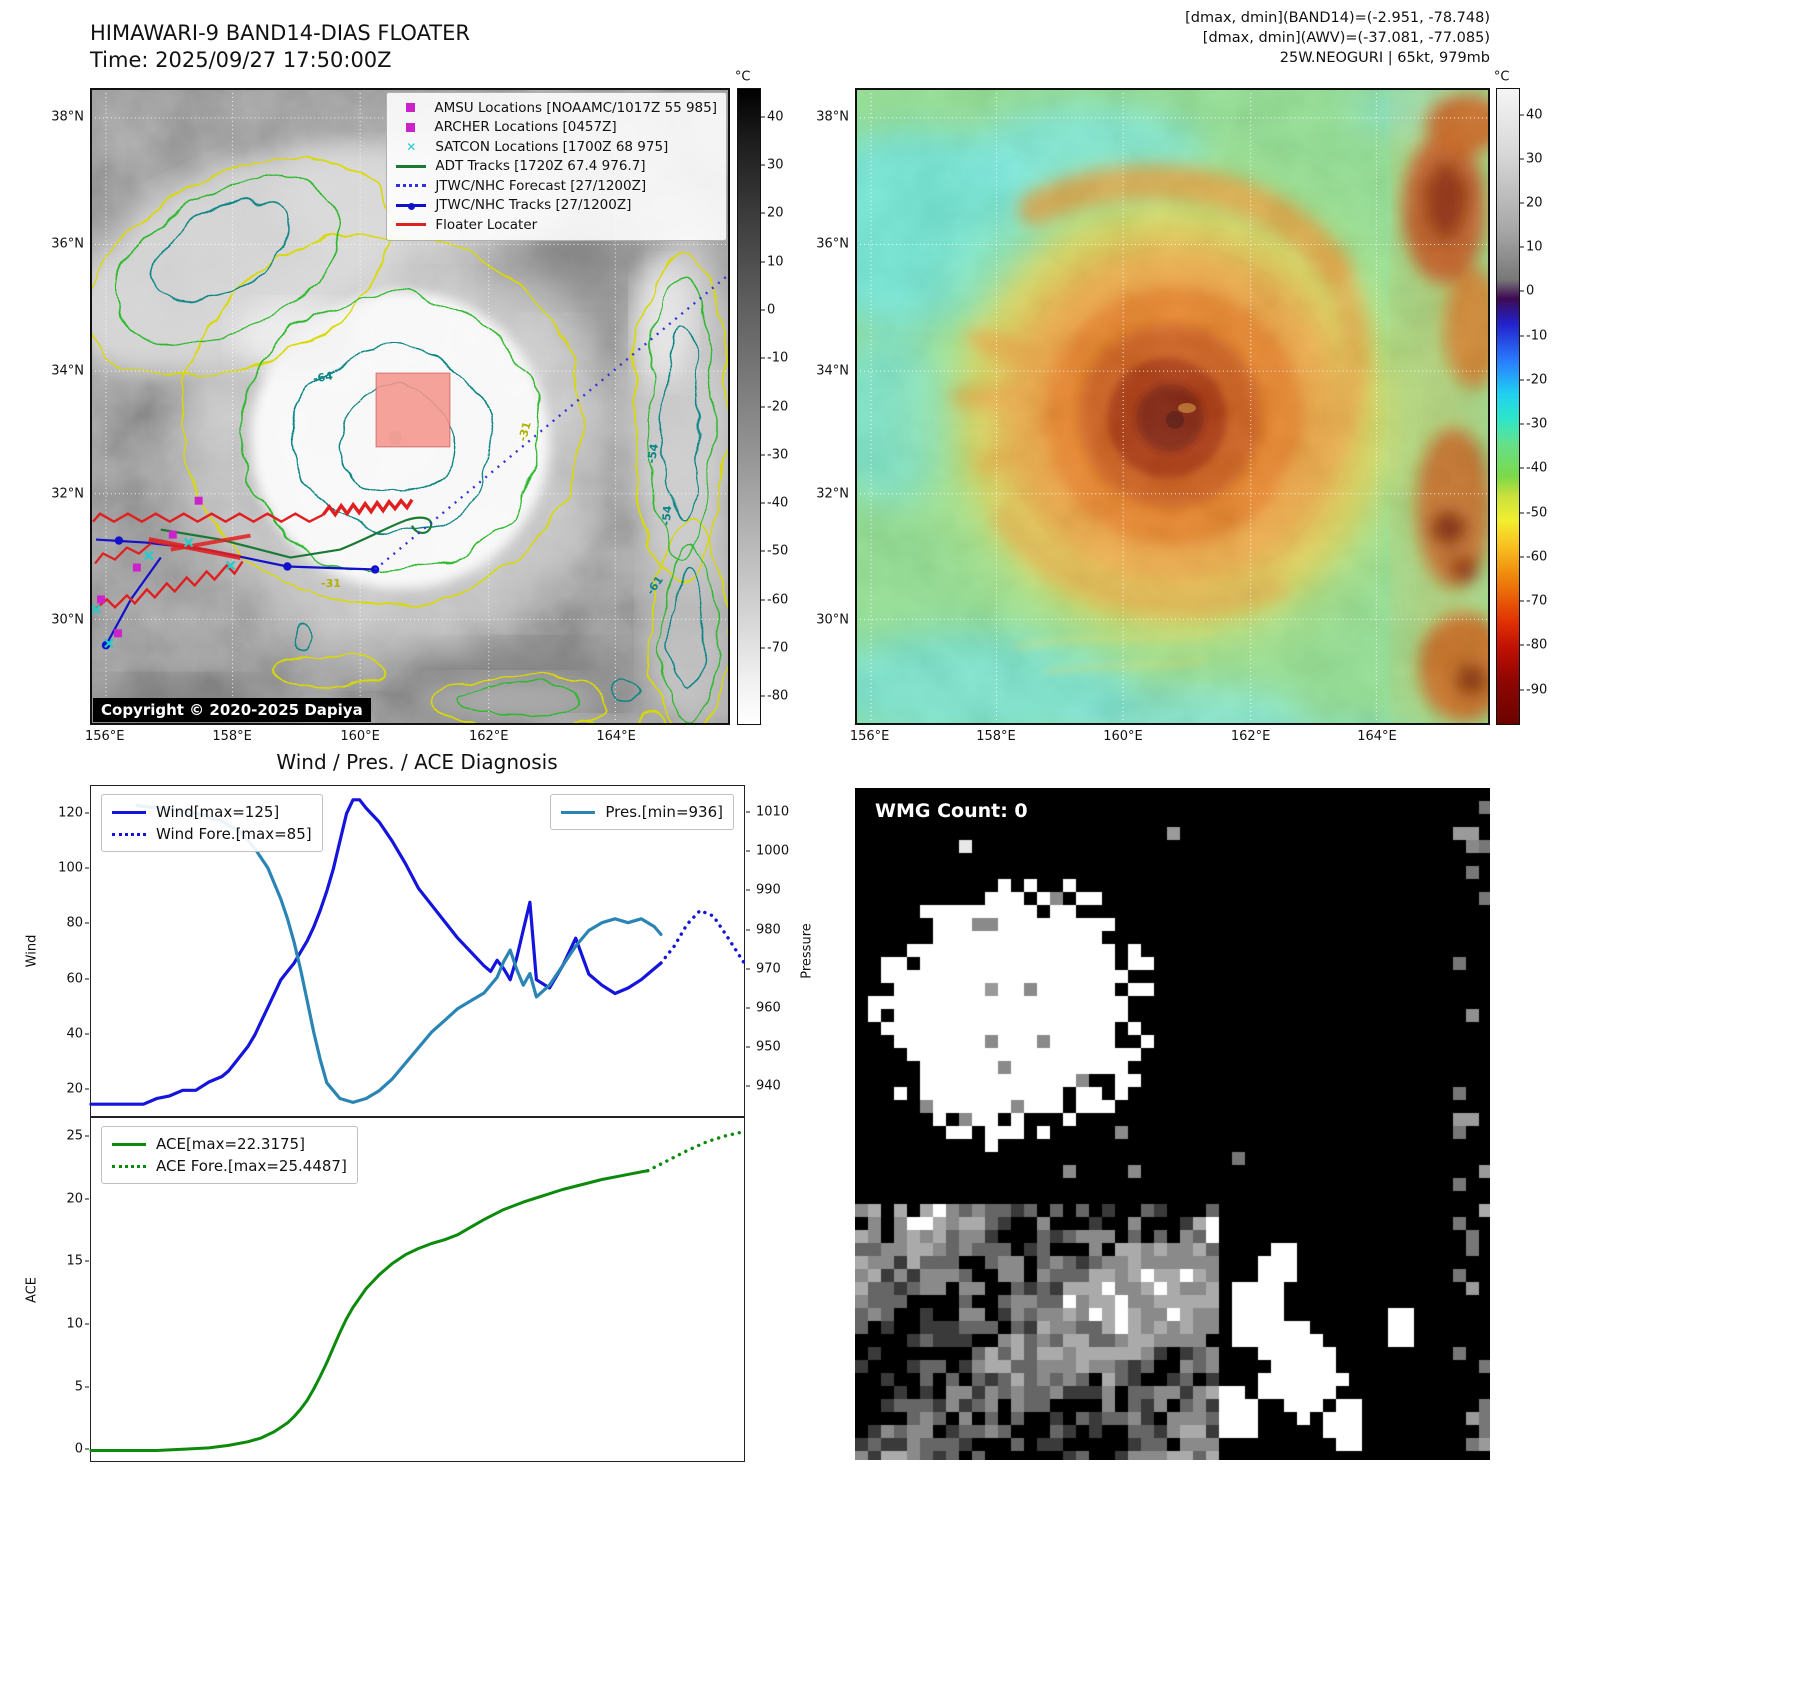 This screenshot has height=1690, width=1797. What do you see at coordinates (1384, 58) in the screenshot?
I see `storm-id-intensity: 25W.NEOGURI | 65kt, 979mb` at bounding box center [1384, 58].